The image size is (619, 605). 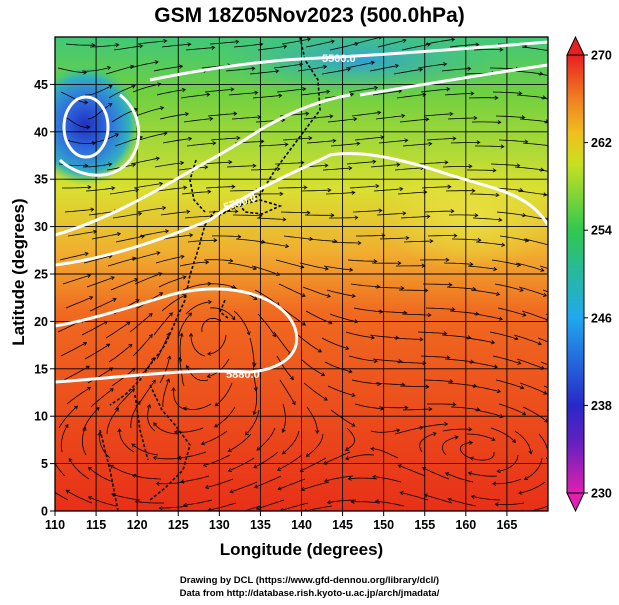 I want to click on y-tick-label: 40, so click(x=41, y=132).